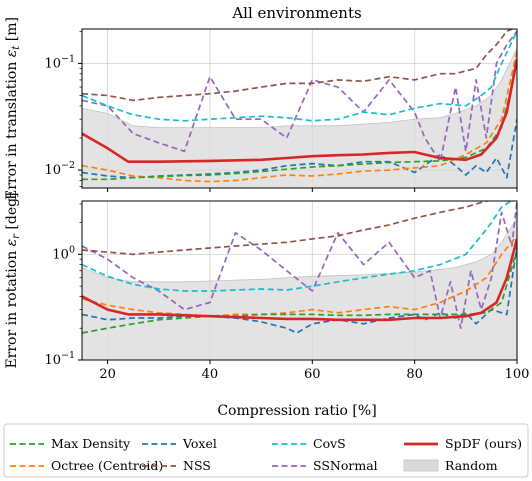 This screenshot has height=481, width=532. Describe the element at coordinates (299, 276) in the screenshot. I see `series-octree-centroid-line` at that location.